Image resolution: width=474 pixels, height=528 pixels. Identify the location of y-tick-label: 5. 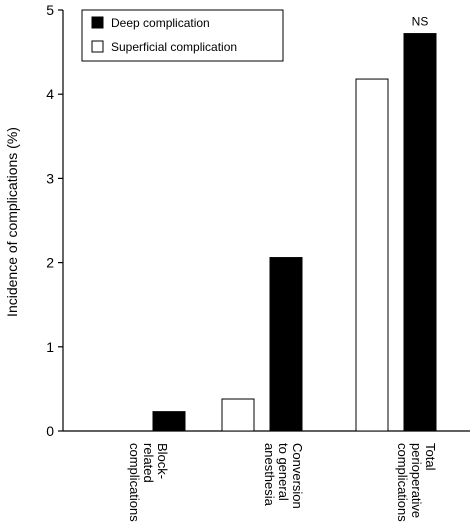
(50, 10).